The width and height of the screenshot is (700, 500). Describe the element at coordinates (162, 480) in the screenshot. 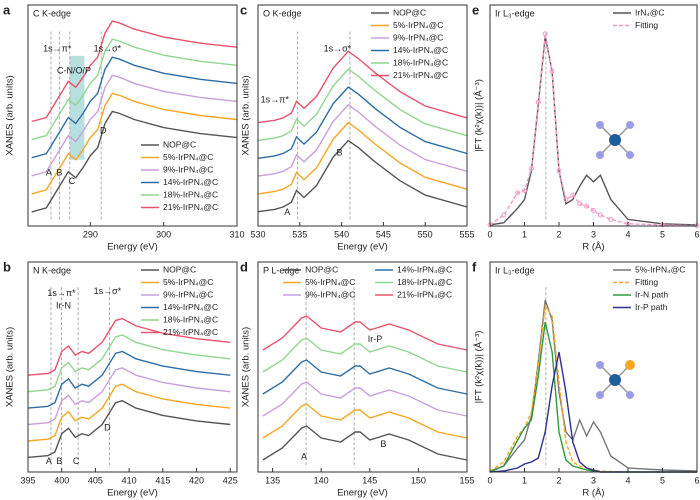

I see `x-tick-label: 415` at that location.